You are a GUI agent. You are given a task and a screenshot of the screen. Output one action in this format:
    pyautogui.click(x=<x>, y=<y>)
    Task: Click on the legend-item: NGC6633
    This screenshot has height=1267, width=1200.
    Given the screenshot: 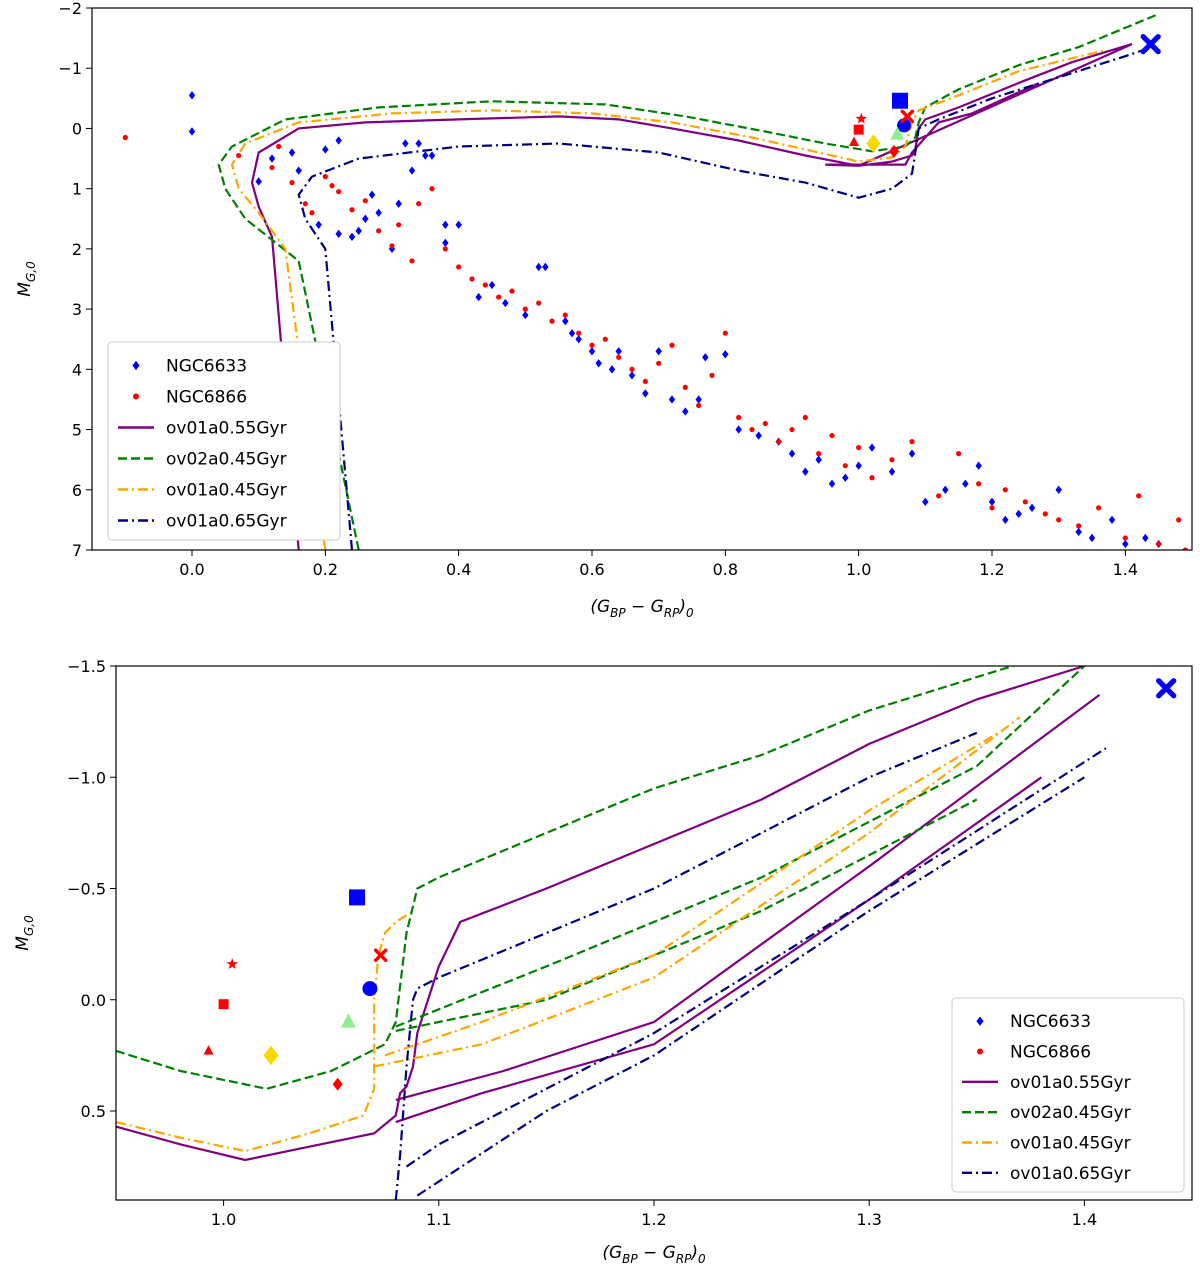 What is the action you would take?
    pyautogui.click(x=189, y=367)
    